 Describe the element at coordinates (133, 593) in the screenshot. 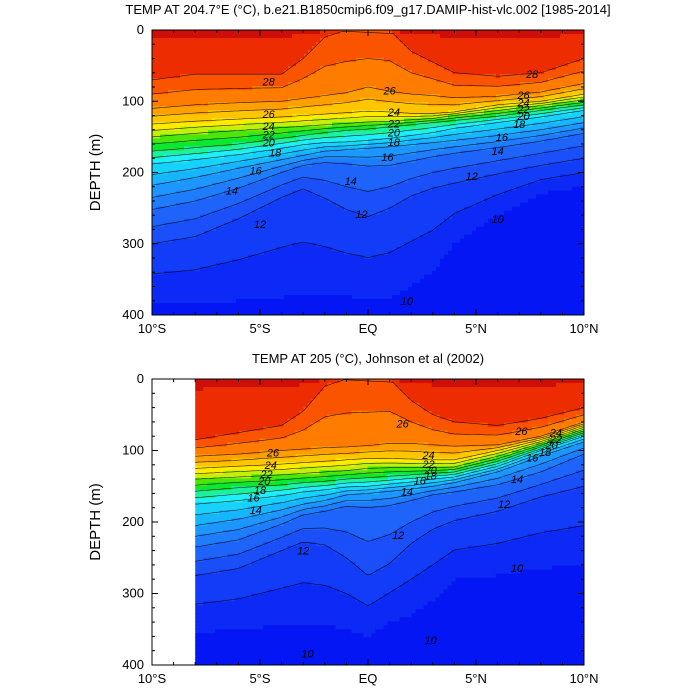

I see `y-tick-label: 300` at that location.